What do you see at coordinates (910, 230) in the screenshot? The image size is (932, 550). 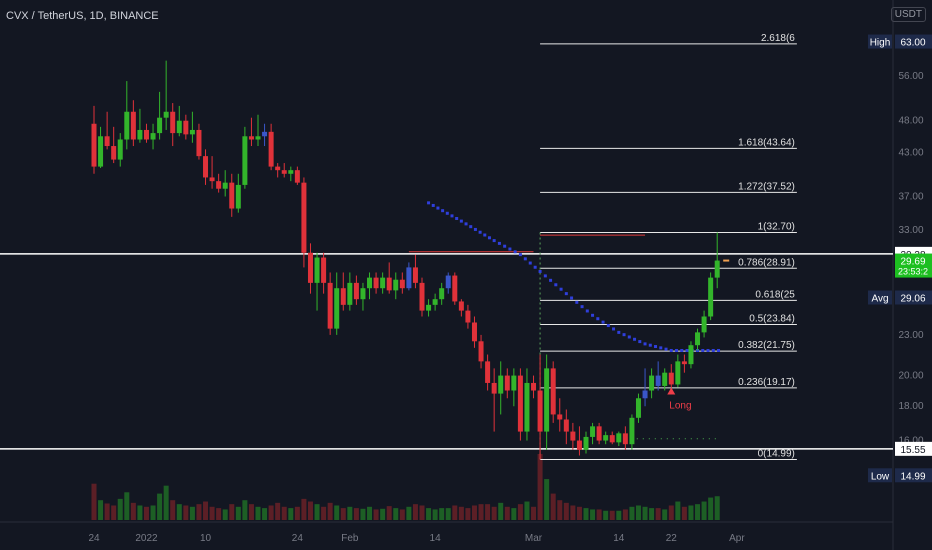 I see `price-axis-tick: 33.00` at bounding box center [910, 230].